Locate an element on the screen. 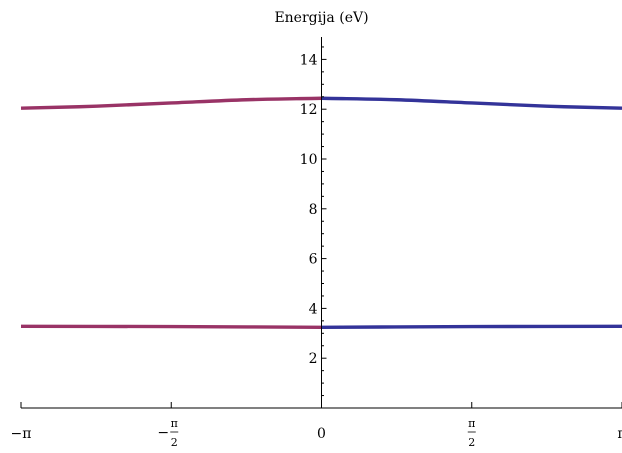  x-tick-label-4: π is located at coordinates (619, 434).